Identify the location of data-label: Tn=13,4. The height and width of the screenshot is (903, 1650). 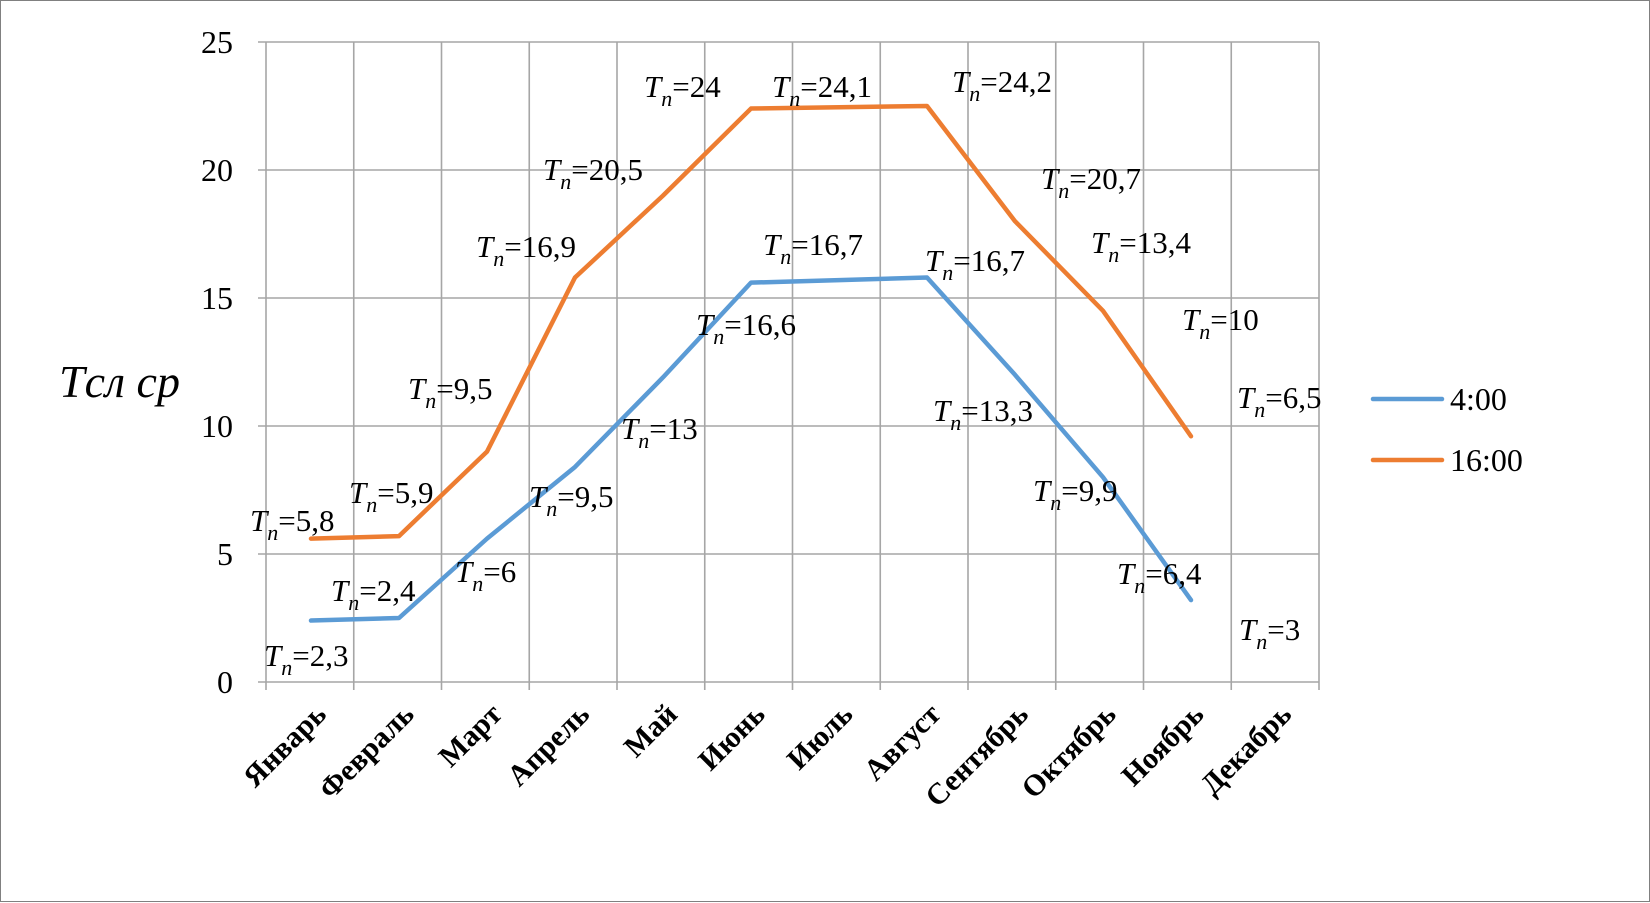
(1141, 246).